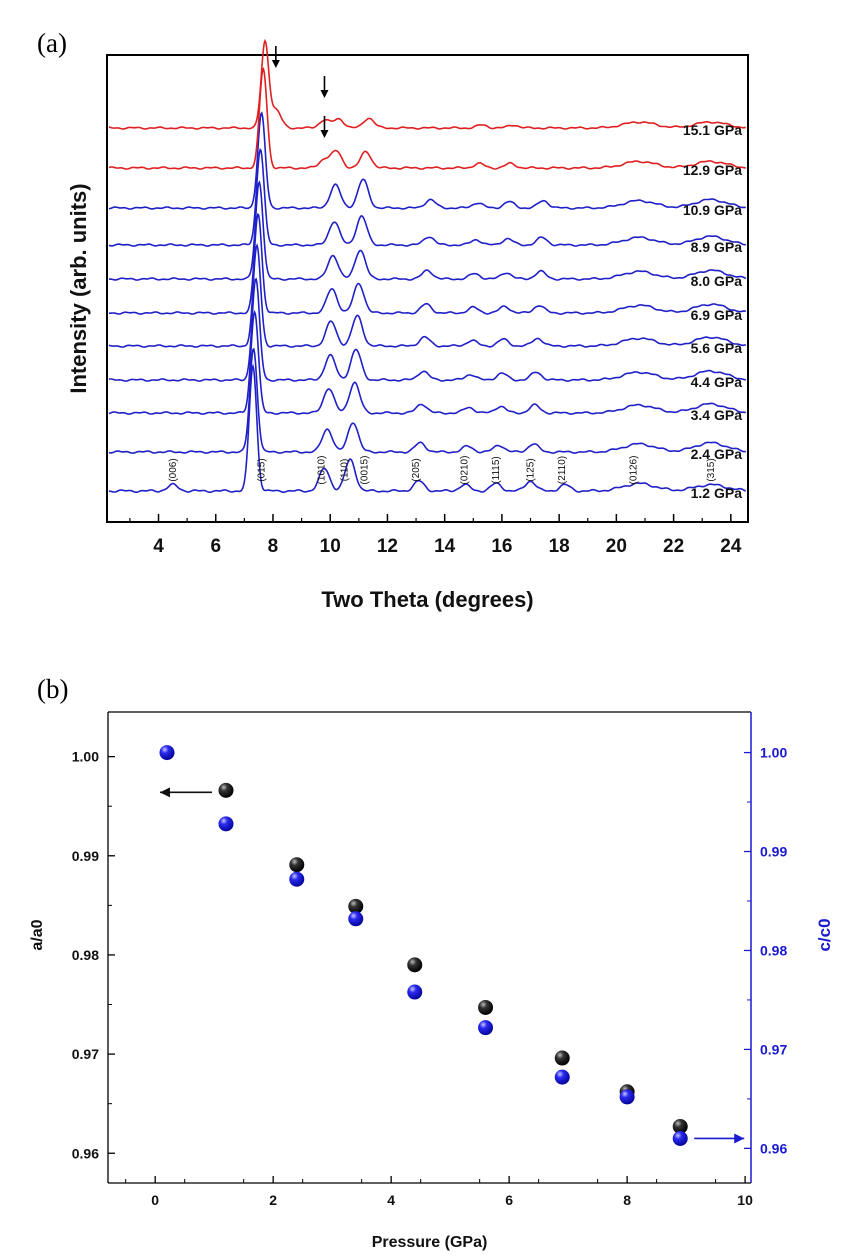 The image size is (848, 1255). I want to click on hkl-label: (125), so click(531, 469).